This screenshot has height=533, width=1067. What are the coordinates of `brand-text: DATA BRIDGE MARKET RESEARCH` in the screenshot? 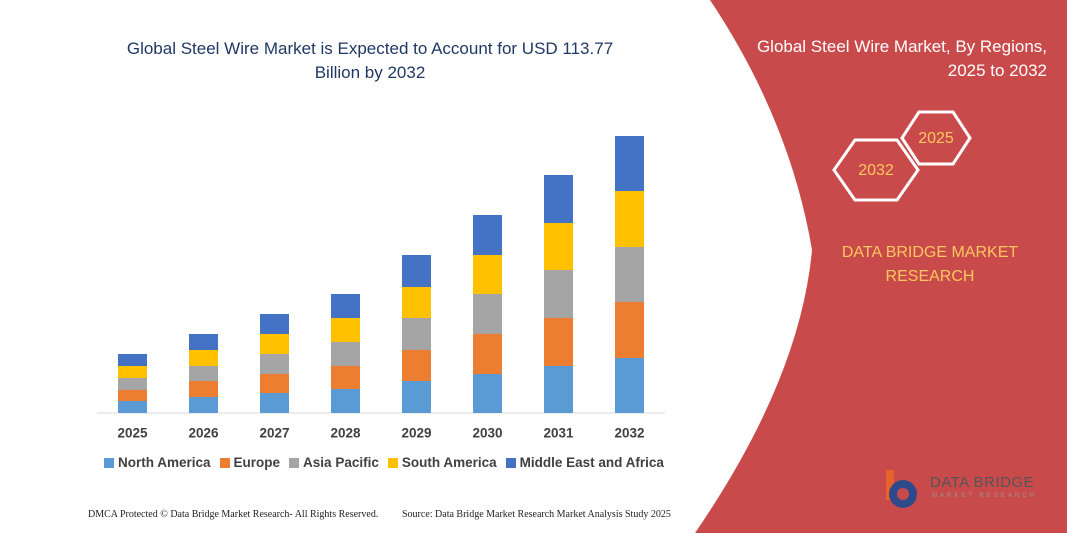 It's located at (930, 264).